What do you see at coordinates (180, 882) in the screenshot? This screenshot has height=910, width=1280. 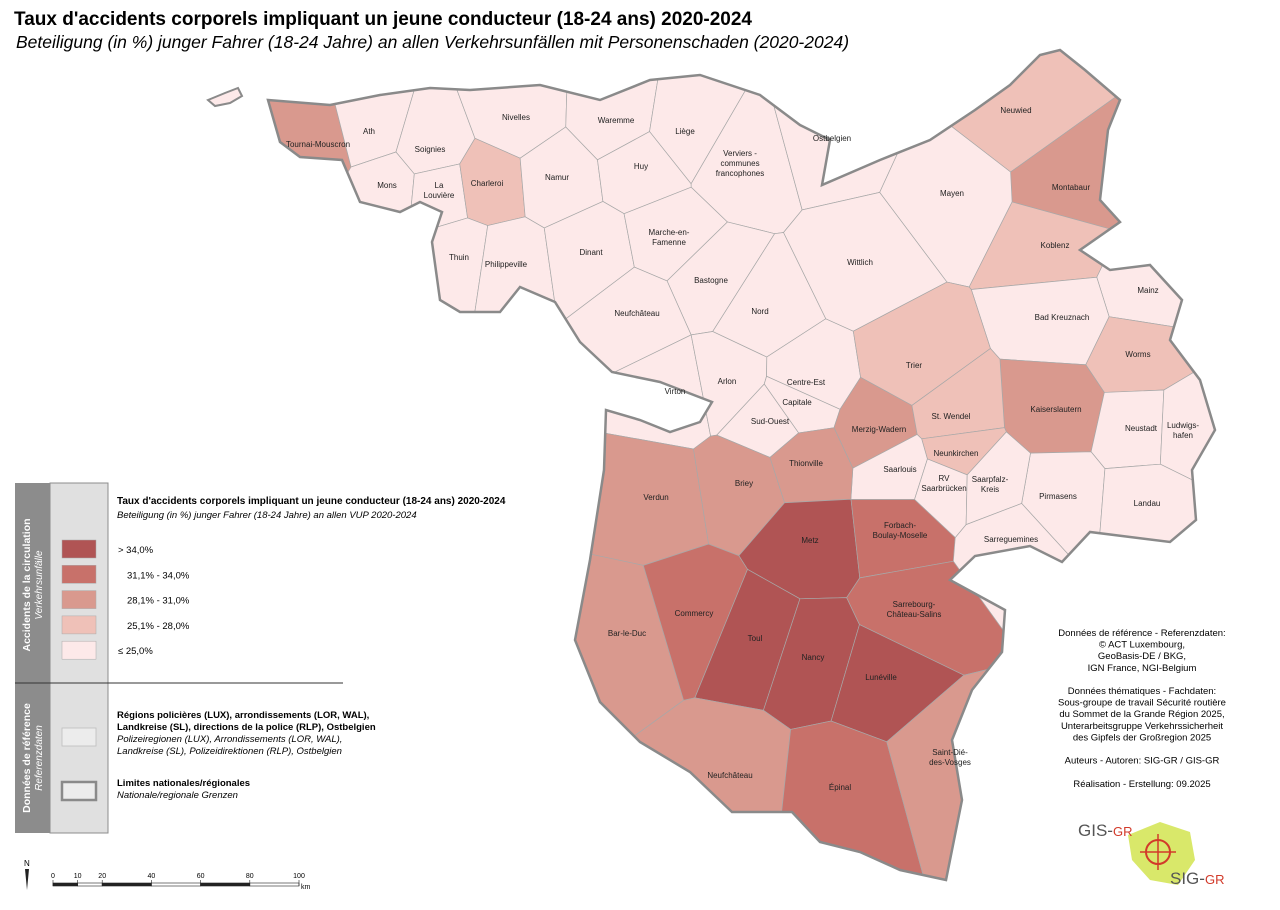 I see `scale-bar: 0 10 20 40 60 80 100 km` at bounding box center [180, 882].